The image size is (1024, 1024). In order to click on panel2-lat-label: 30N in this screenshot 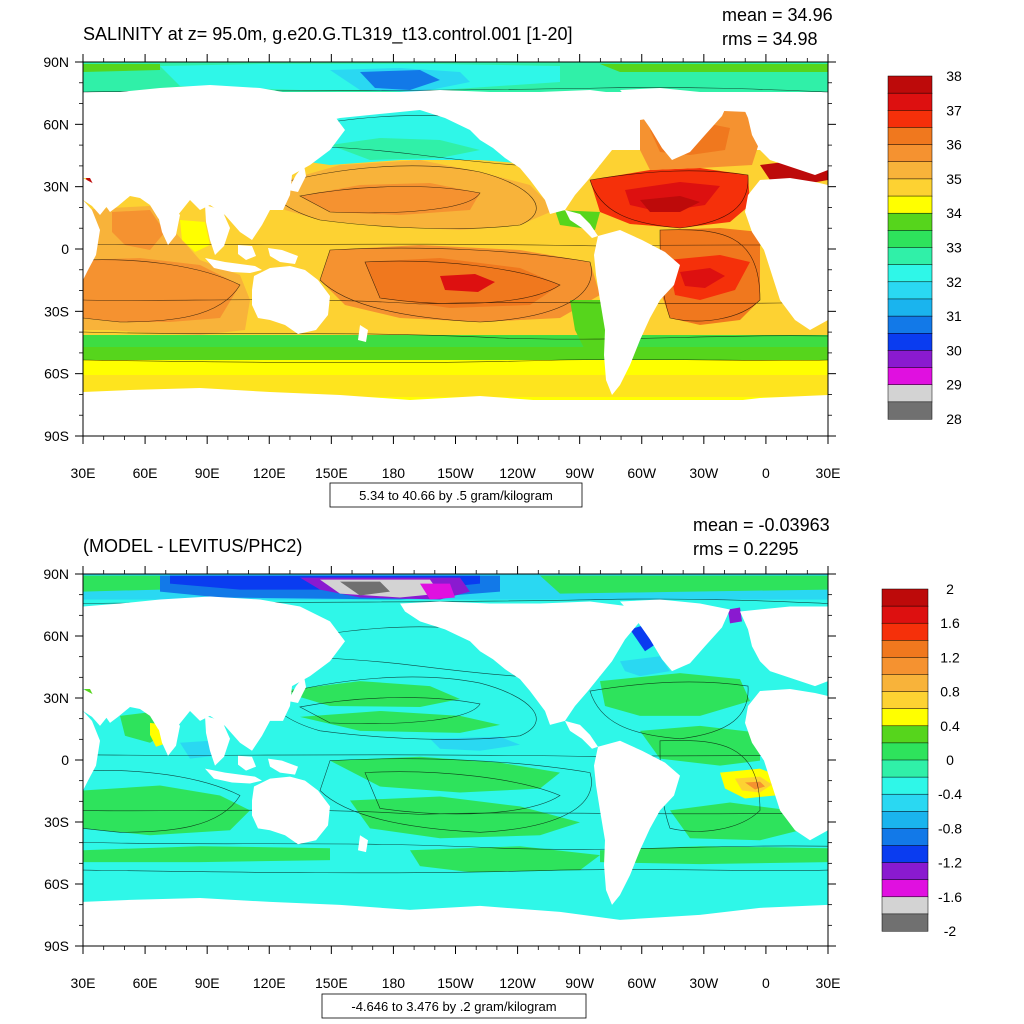, I will do `click(56, 698)`.